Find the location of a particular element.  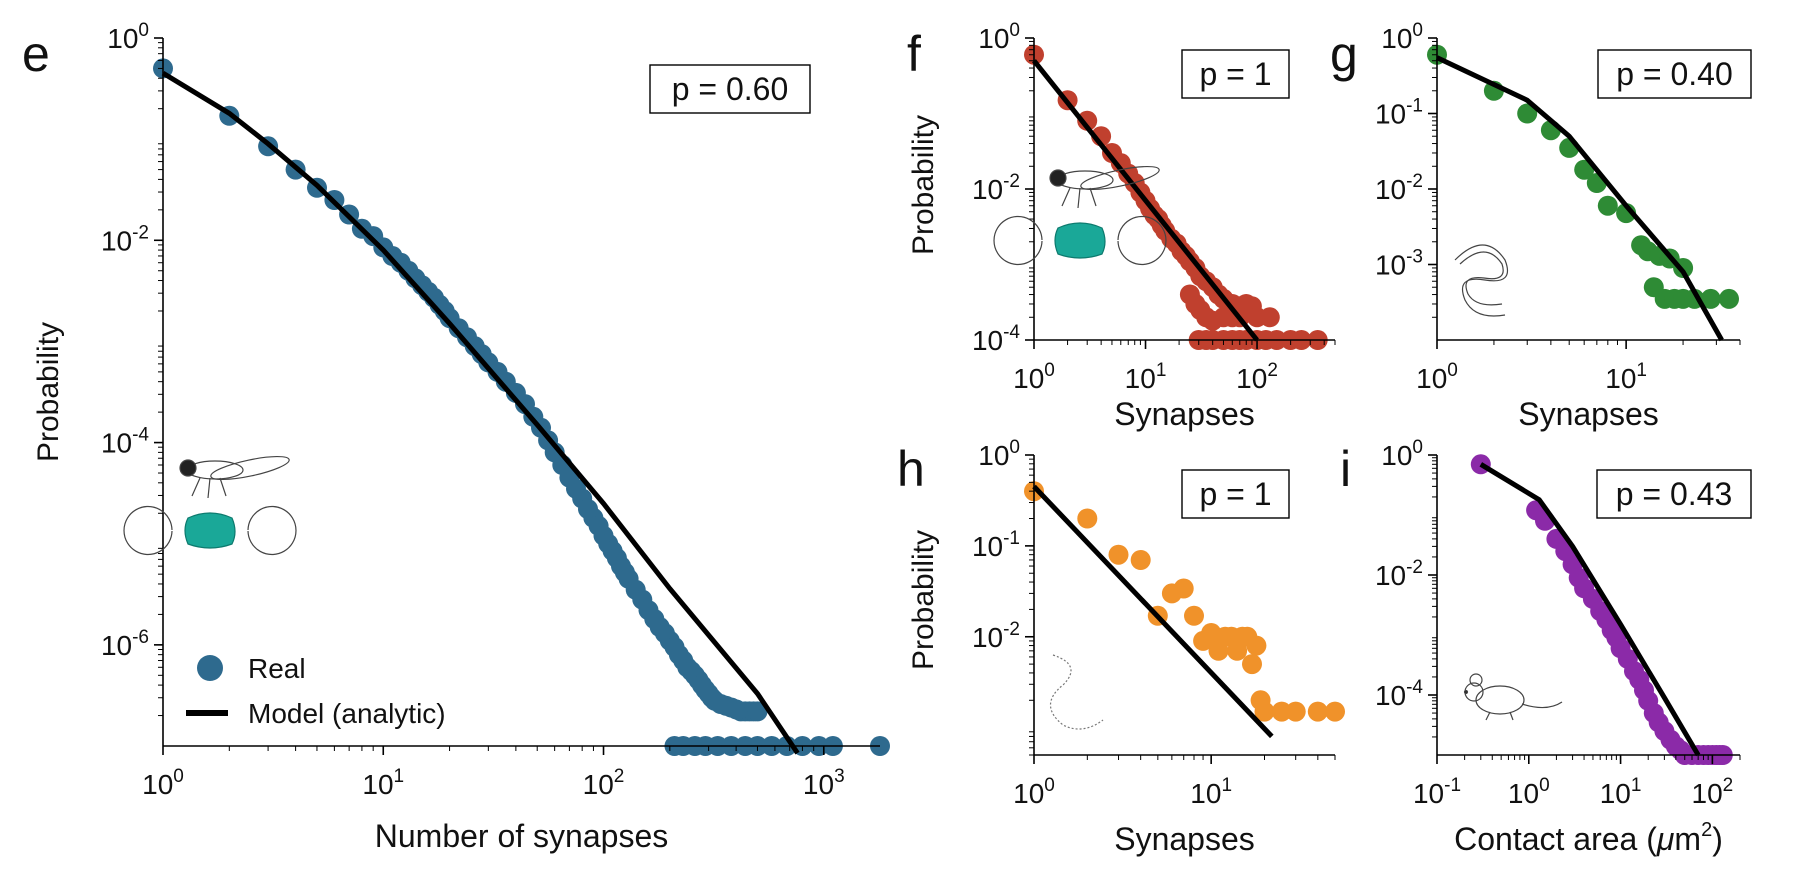

panel-g: g 100 10¹ 10⁻³ 10⁻² 10⁻¹ 100 Synapses p = 0.40 is located at coordinates (1541, 226).